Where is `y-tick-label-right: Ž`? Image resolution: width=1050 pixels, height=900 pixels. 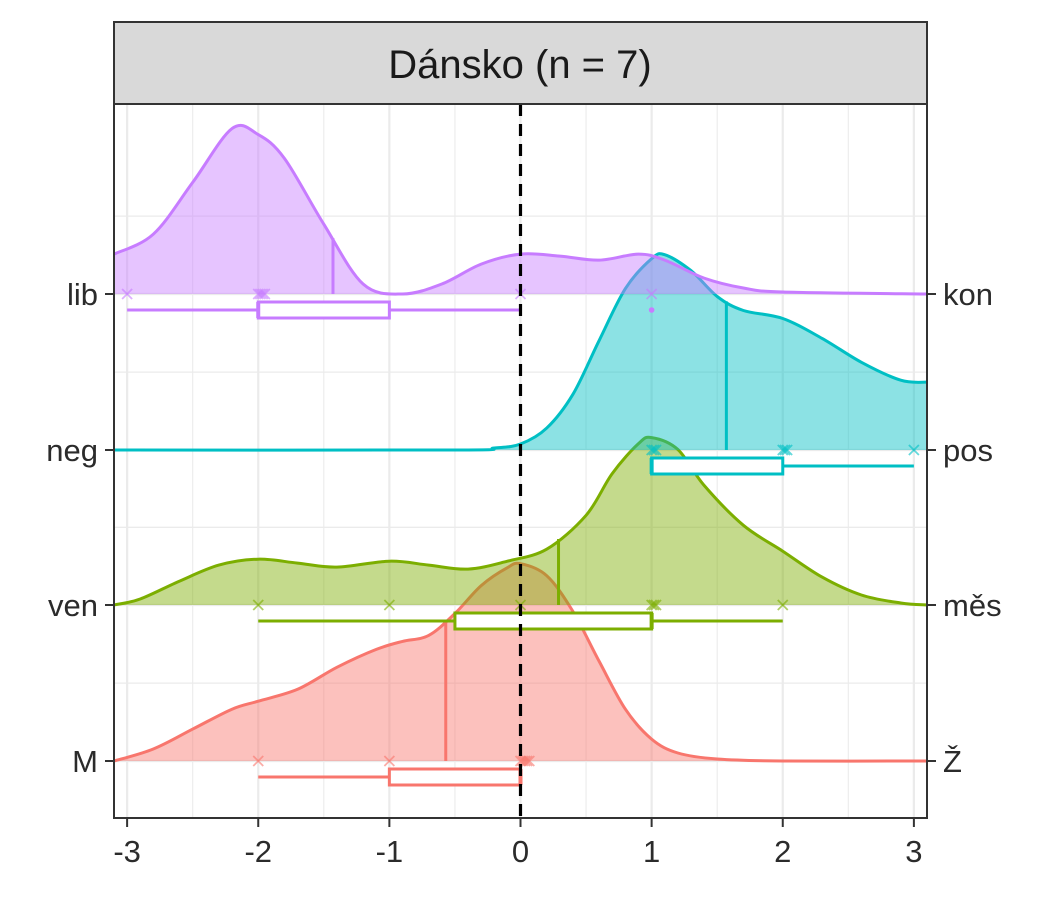
y-tick-label-right: Ž is located at coordinates (952, 761).